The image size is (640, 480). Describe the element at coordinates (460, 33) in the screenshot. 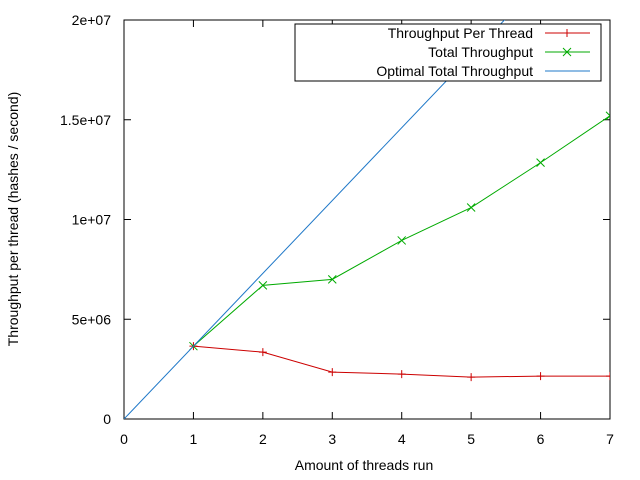

I see `legend-entry-label: Throughput Per Thread` at that location.